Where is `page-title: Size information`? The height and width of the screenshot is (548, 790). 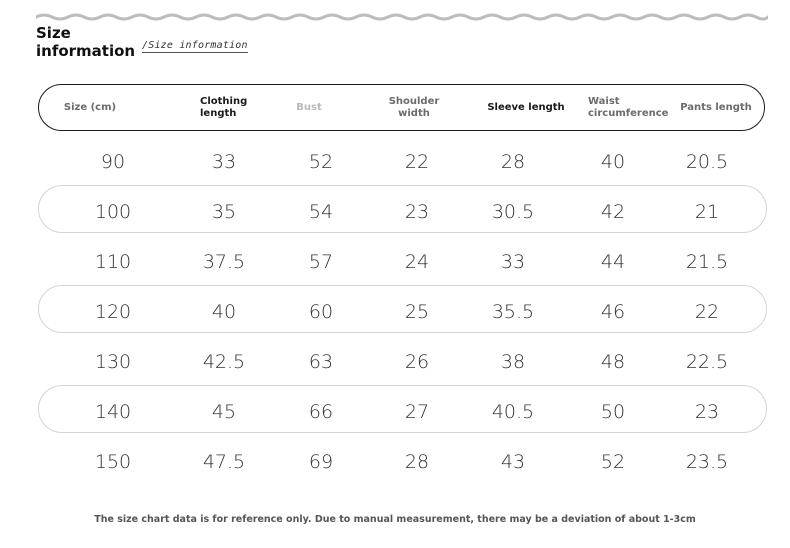 page-title: Size information is located at coordinates (85, 42).